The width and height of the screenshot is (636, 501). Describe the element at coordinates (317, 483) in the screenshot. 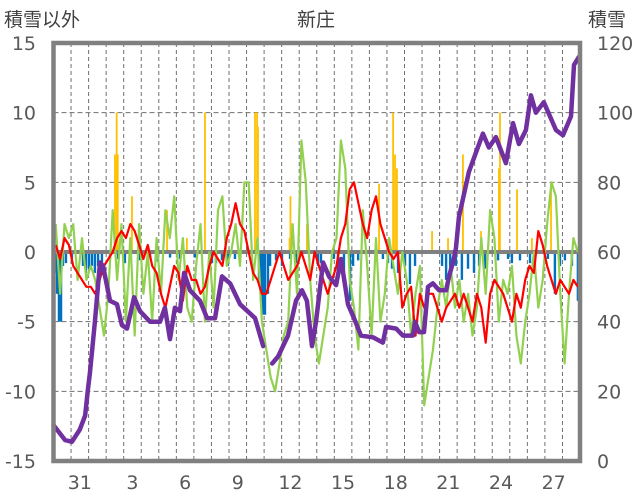

I see `x-axis-ticks: 31 3 6 9 12 15 18 21 24 27` at that location.